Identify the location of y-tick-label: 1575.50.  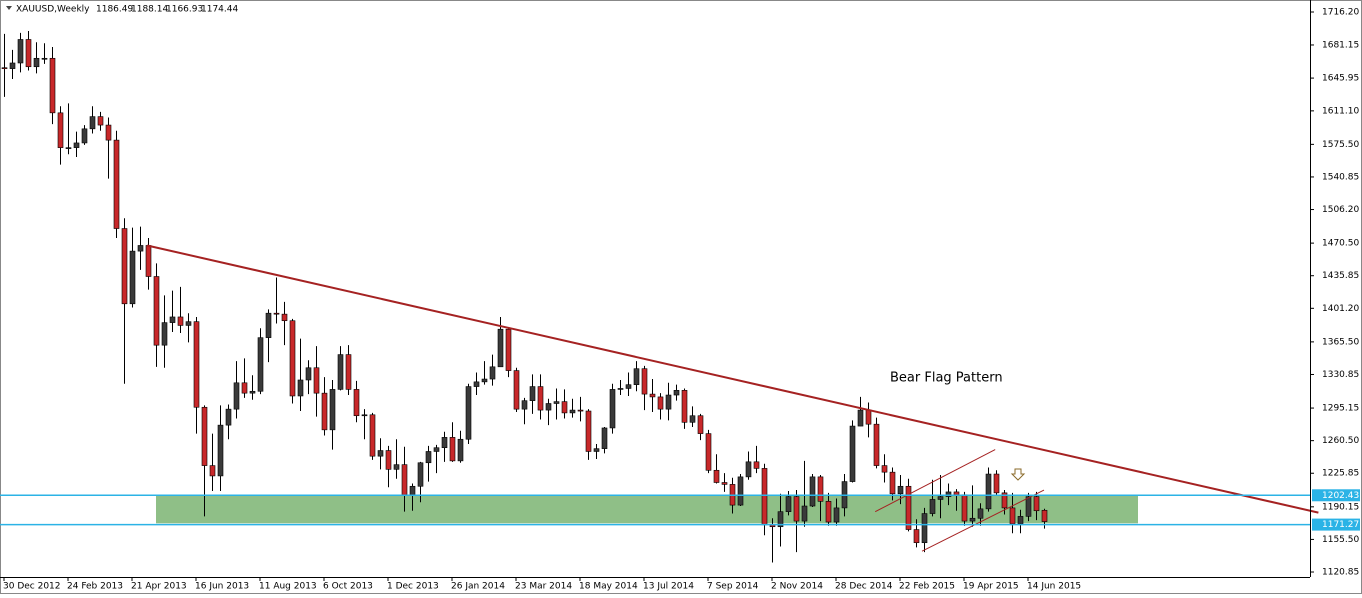
(1340, 145).